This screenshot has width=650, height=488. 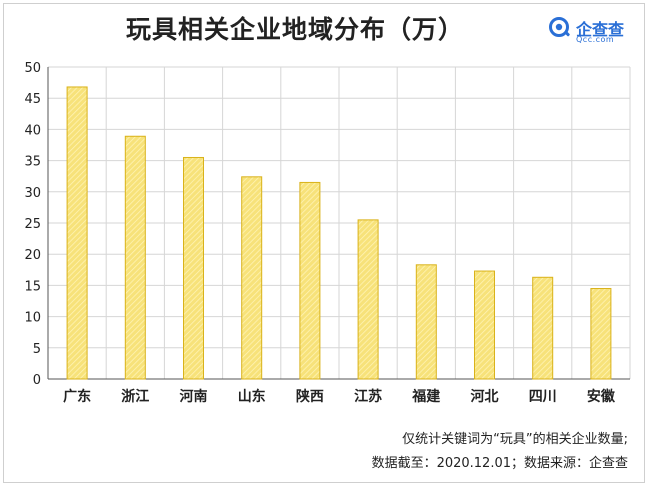 What do you see at coordinates (32, 255) in the screenshot?
I see `y-tick-label: 20` at bounding box center [32, 255].